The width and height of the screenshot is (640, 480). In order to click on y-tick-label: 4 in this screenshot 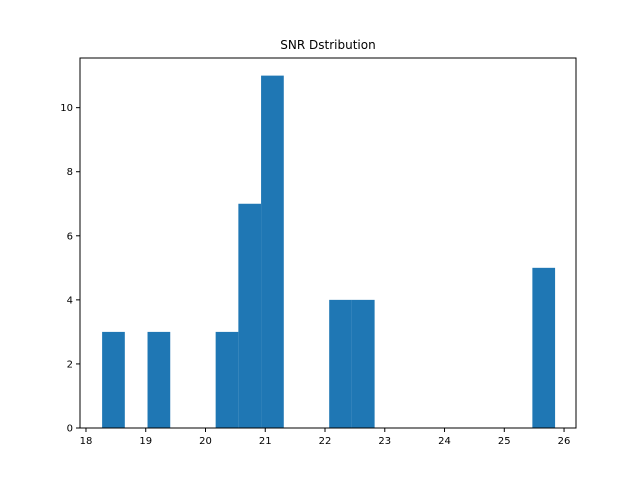, I will do `click(70, 300)`.